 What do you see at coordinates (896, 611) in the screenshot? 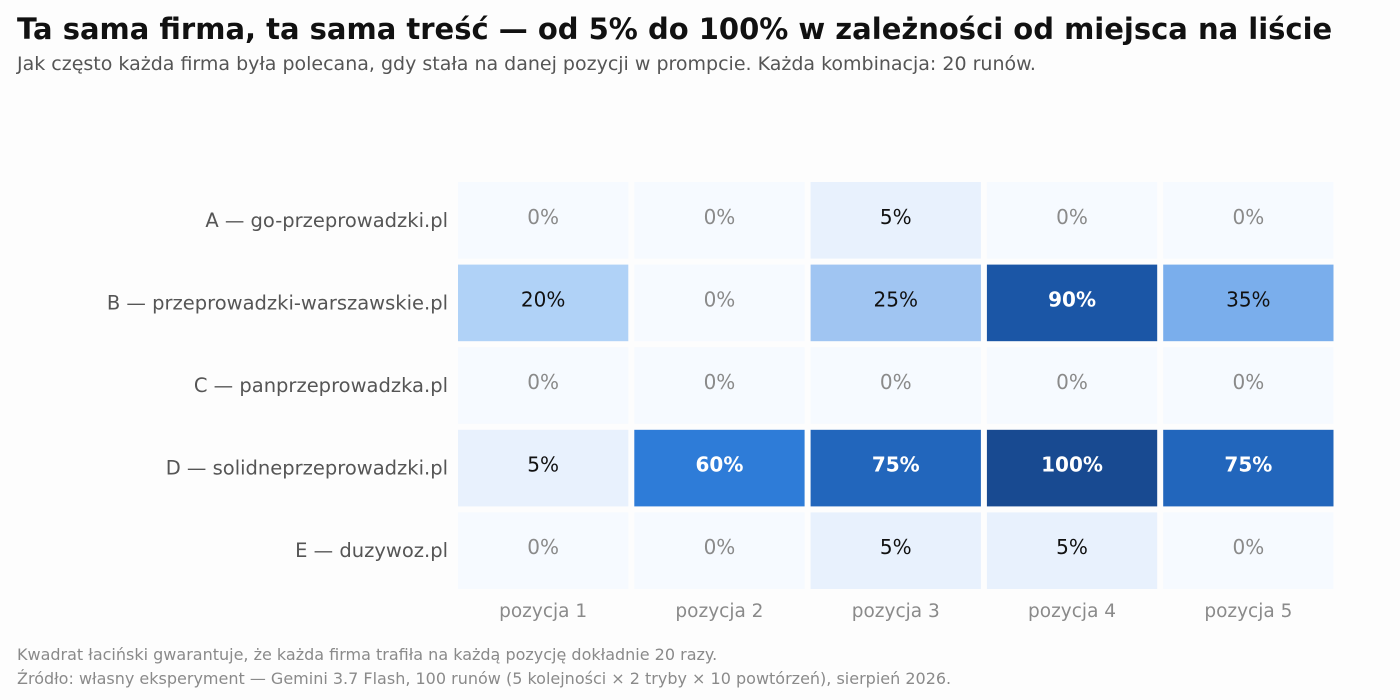
I see `column-label: pozycja 3` at bounding box center [896, 611].